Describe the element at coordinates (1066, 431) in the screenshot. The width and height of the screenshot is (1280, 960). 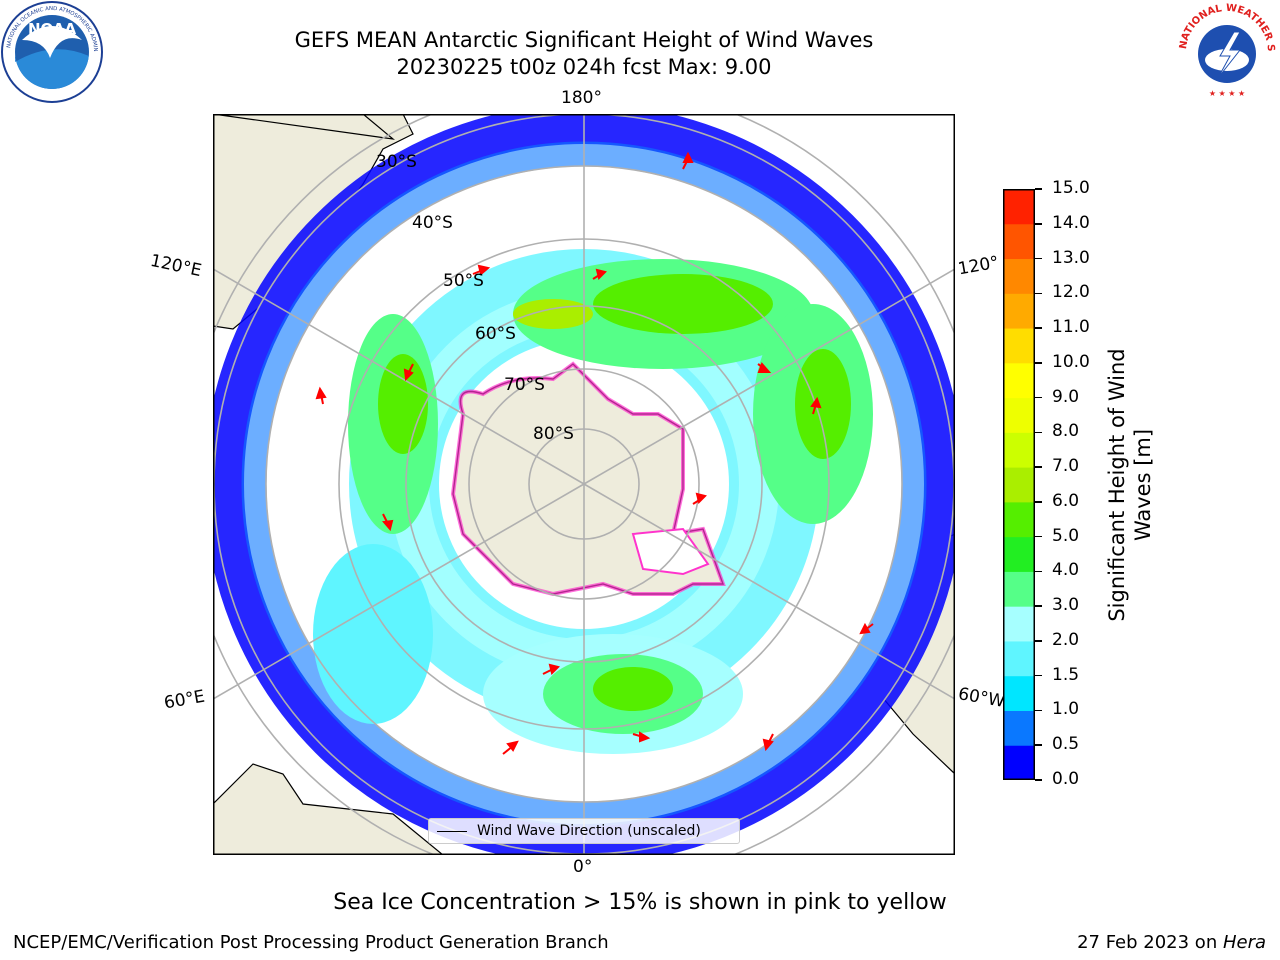
I see `colorbar-tick-label: 8.0` at that location.